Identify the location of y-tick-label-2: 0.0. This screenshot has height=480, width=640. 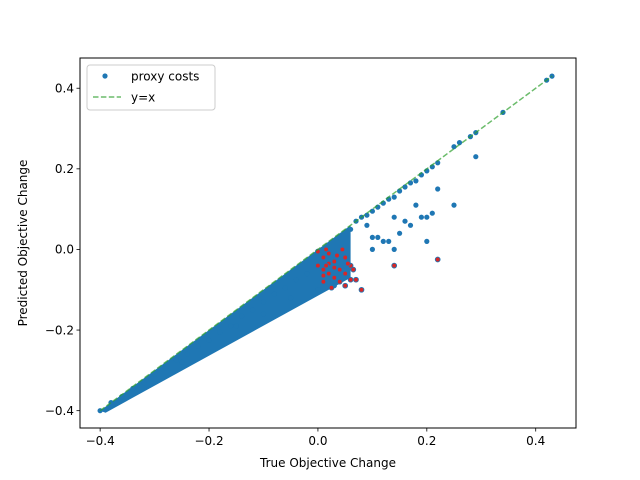
(64, 250).